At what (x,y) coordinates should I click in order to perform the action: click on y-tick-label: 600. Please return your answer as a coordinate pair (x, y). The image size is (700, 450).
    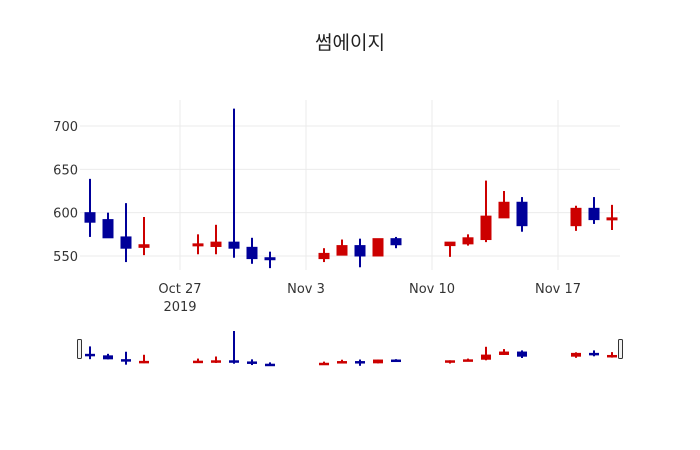
    Looking at the image, I should click on (65, 214).